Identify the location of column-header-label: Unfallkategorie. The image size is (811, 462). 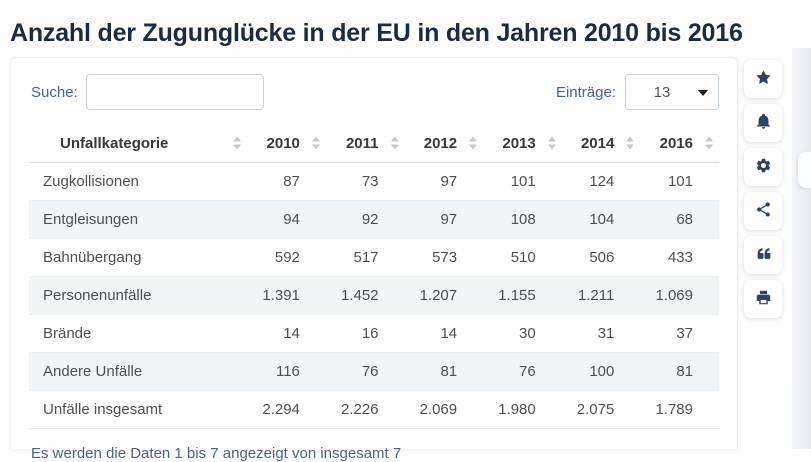
(114, 143).